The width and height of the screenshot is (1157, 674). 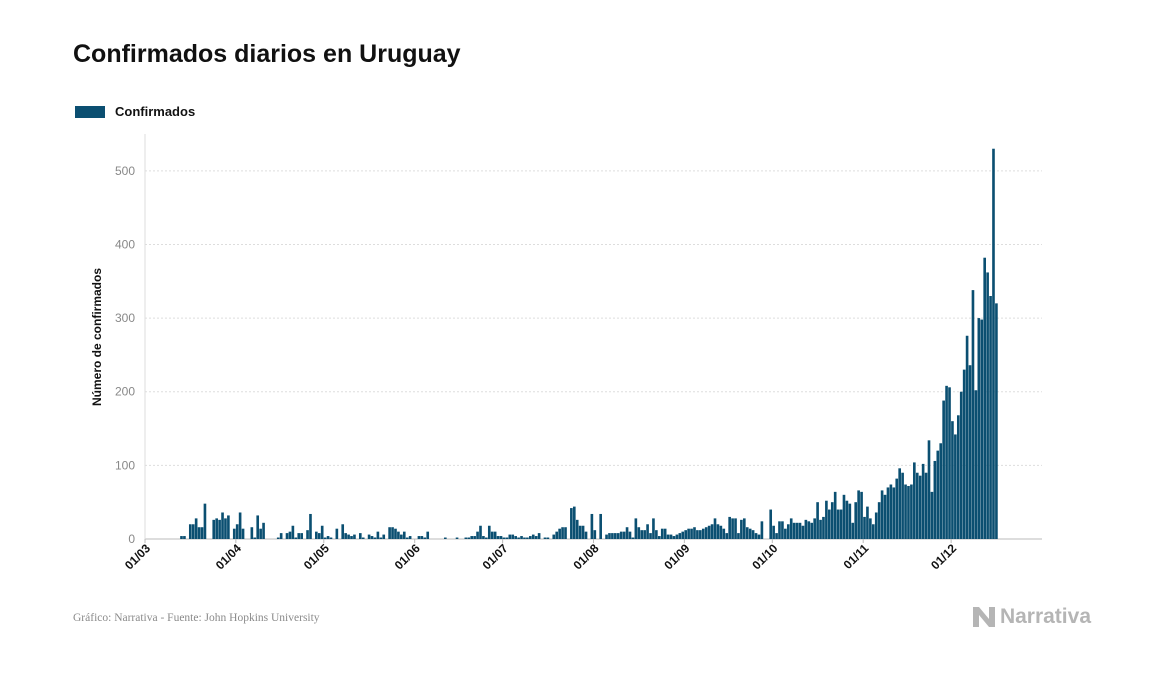 I want to click on x-tick-label: 01/12, so click(x=943, y=556).